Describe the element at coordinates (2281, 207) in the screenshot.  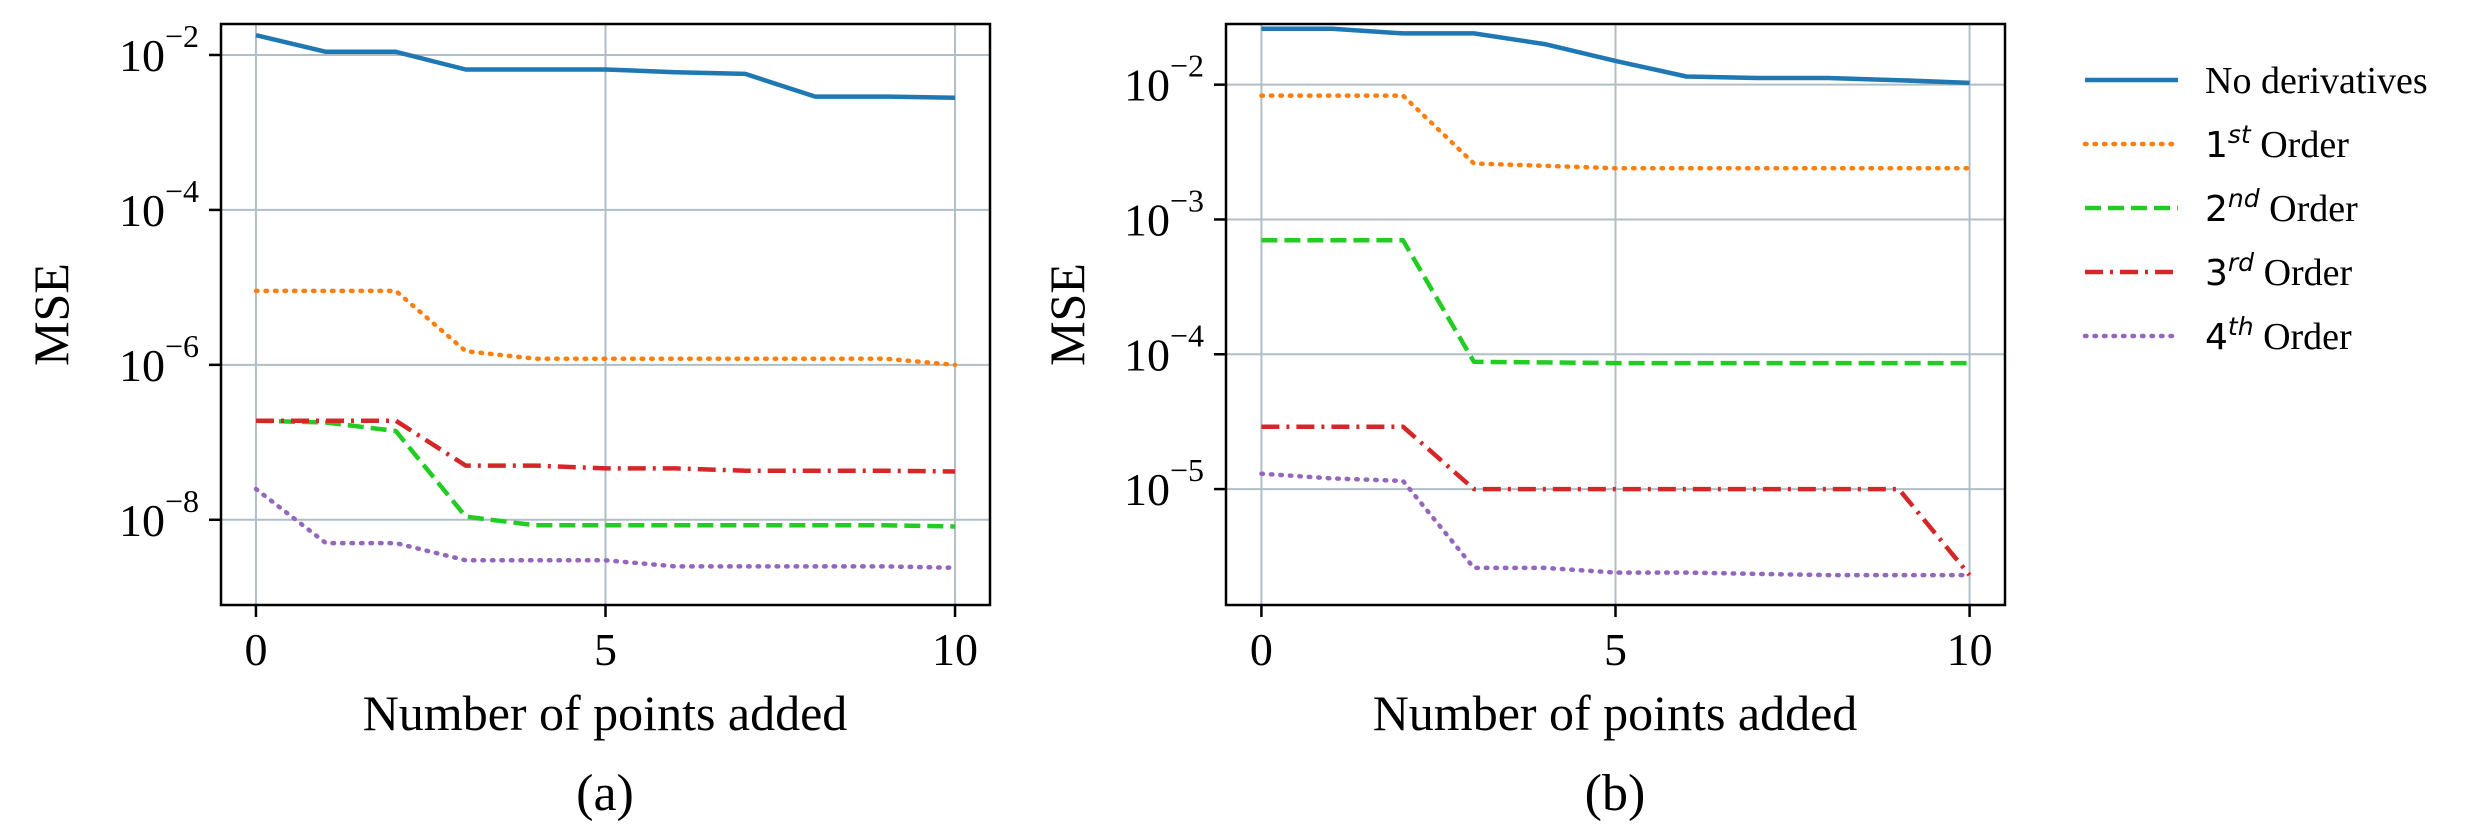
I see `legend-label-2nd-order: 2nd Order` at that location.